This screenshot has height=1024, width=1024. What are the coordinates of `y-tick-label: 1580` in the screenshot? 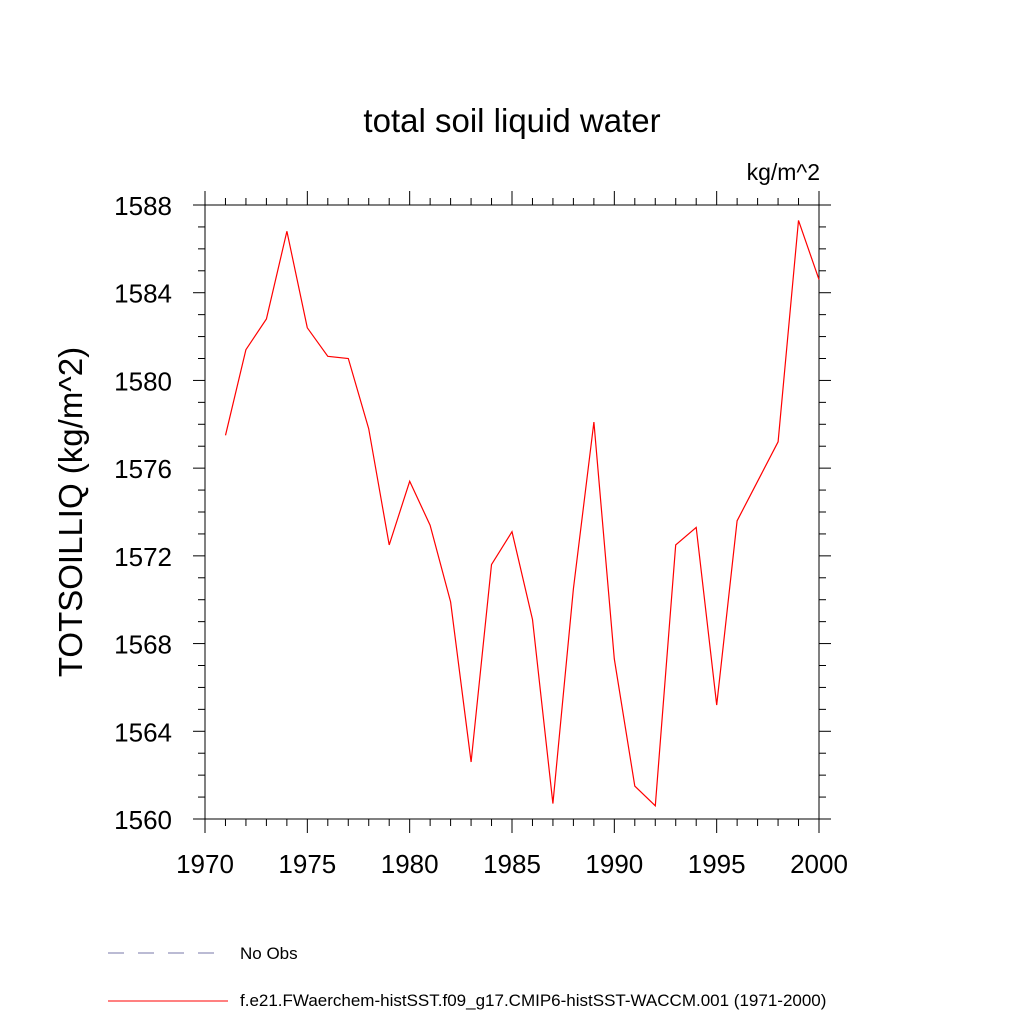 It's located at (143, 381).